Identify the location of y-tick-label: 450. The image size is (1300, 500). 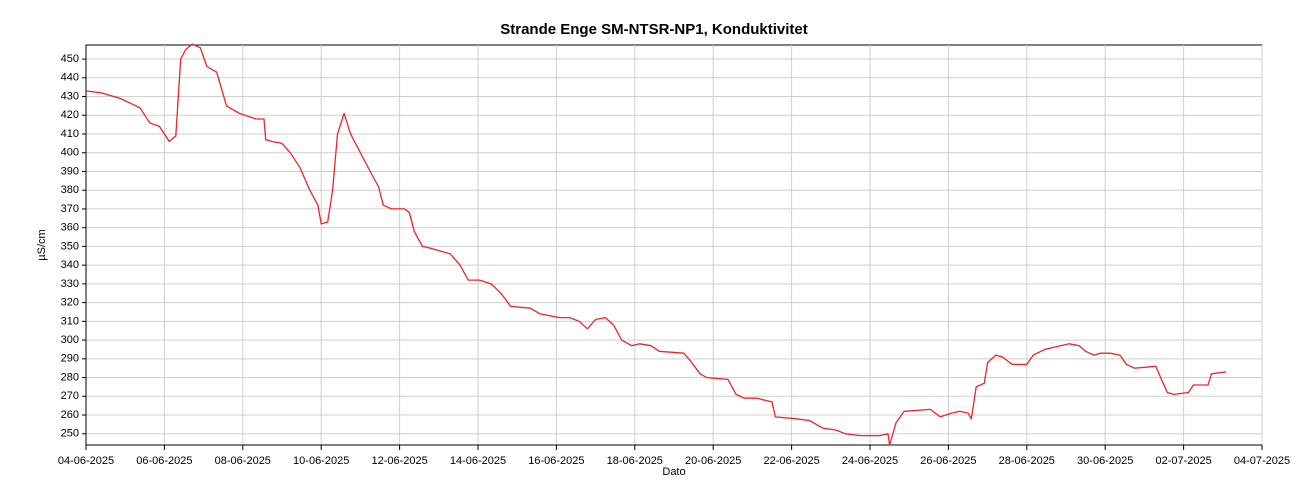
(70, 59).